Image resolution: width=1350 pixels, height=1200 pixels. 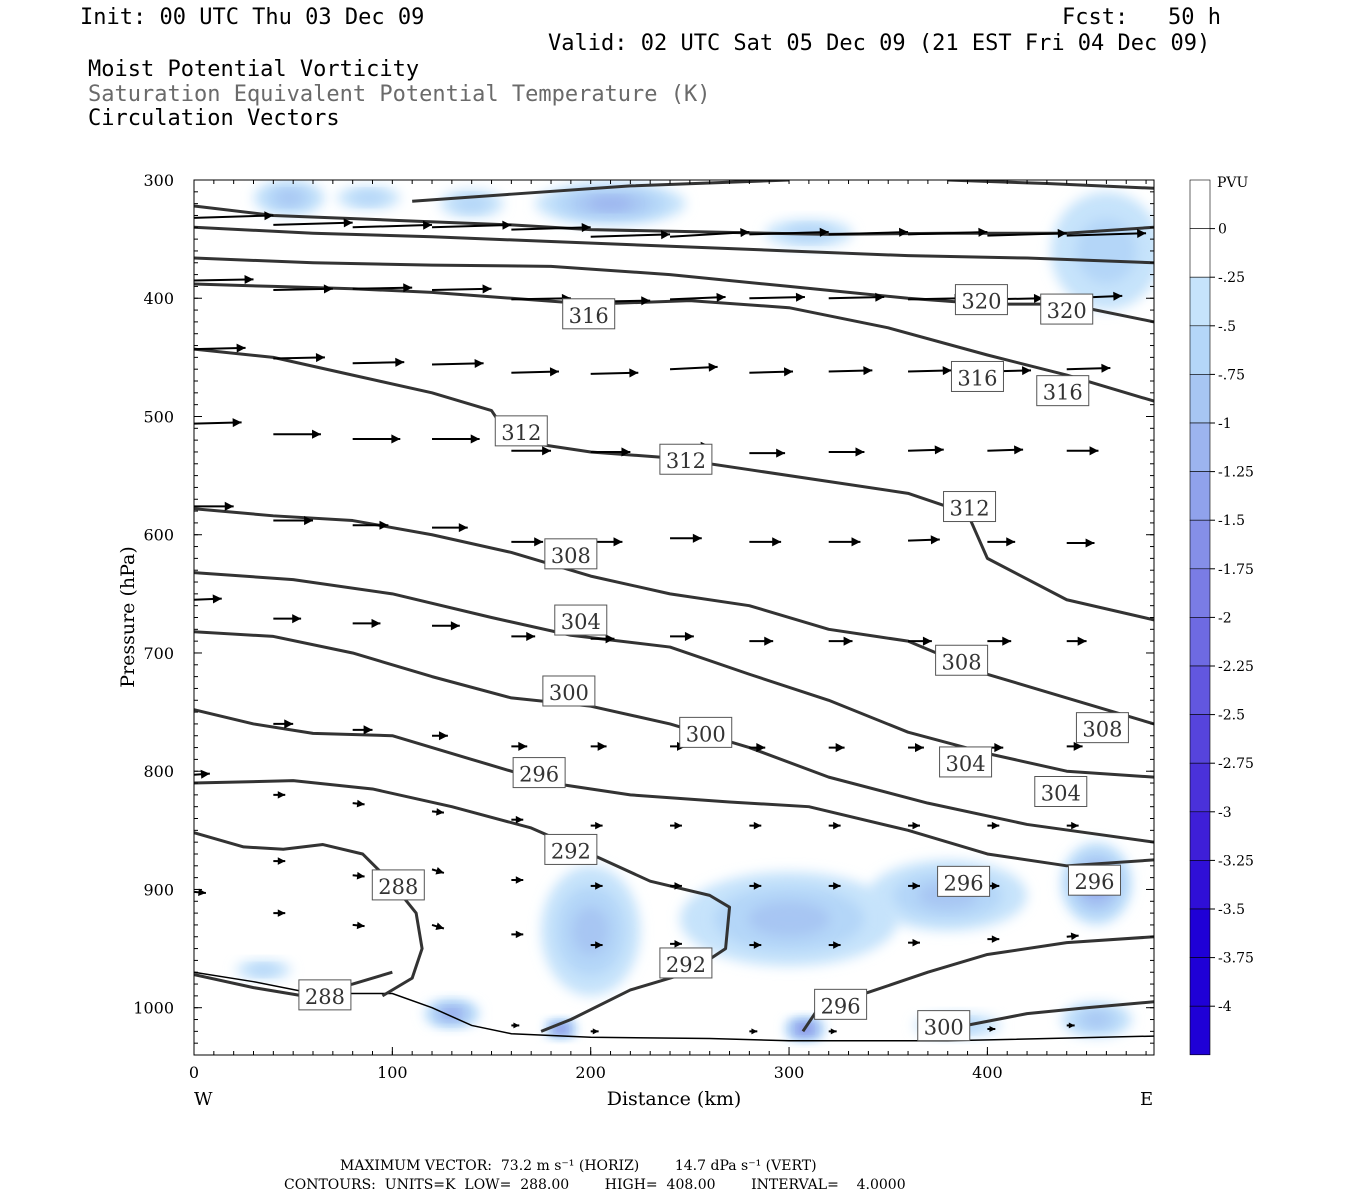 I want to click on x-tick-label: 200, so click(x=590, y=1072).